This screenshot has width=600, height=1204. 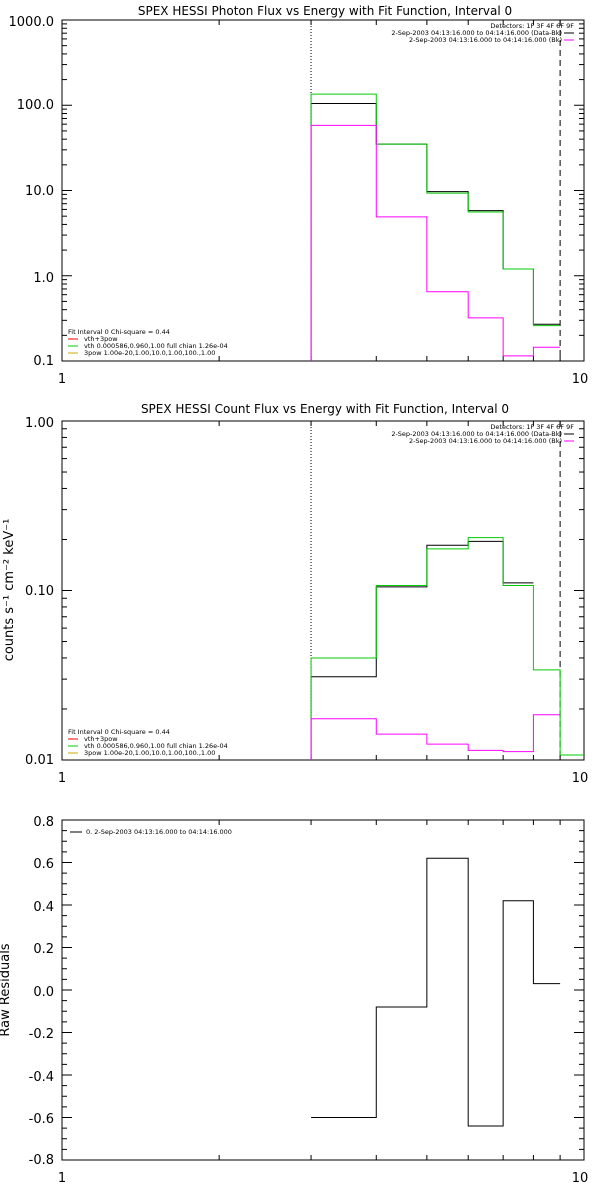 What do you see at coordinates (41, 1077) in the screenshot?
I see `y-tick-label: -0.4` at bounding box center [41, 1077].